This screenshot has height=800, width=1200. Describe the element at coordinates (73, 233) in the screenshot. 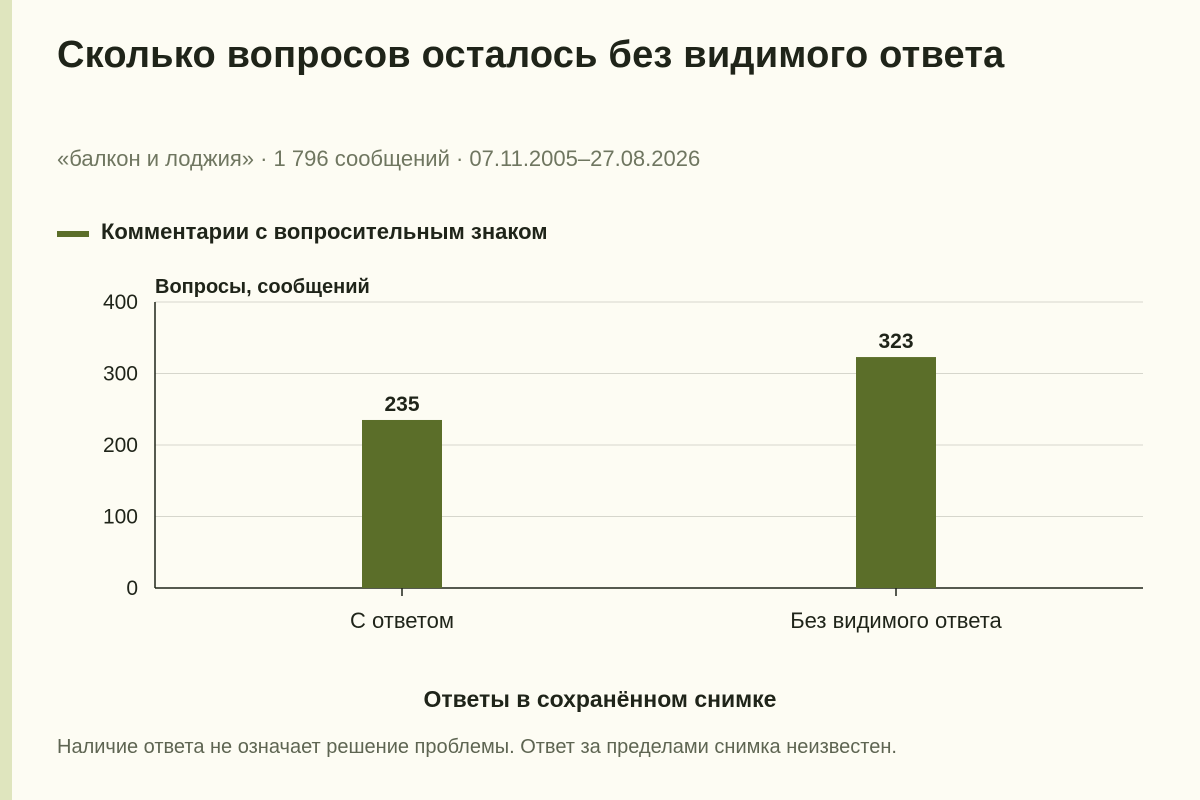

I see `legend-swatch` at that location.